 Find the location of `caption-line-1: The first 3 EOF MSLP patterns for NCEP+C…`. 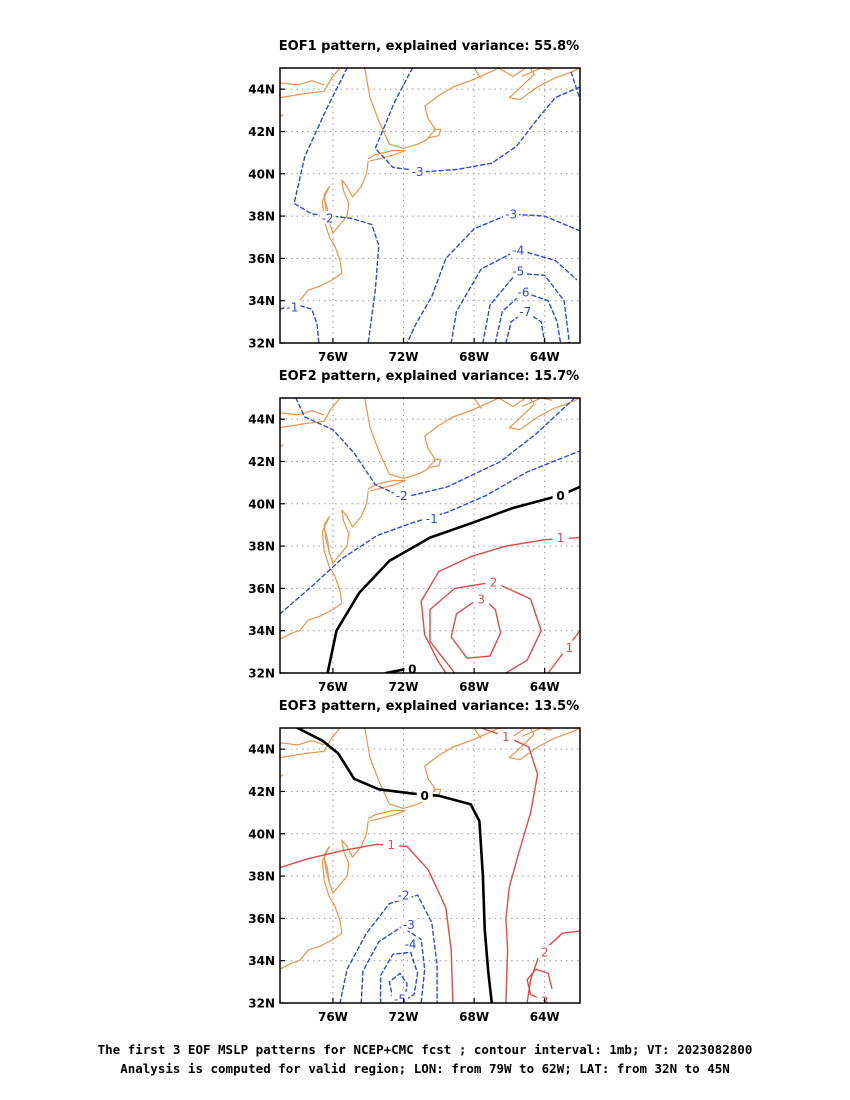

caption-line-1: The first 3 EOF MSLP patterns for NCEP+C… is located at coordinates (425, 1049).